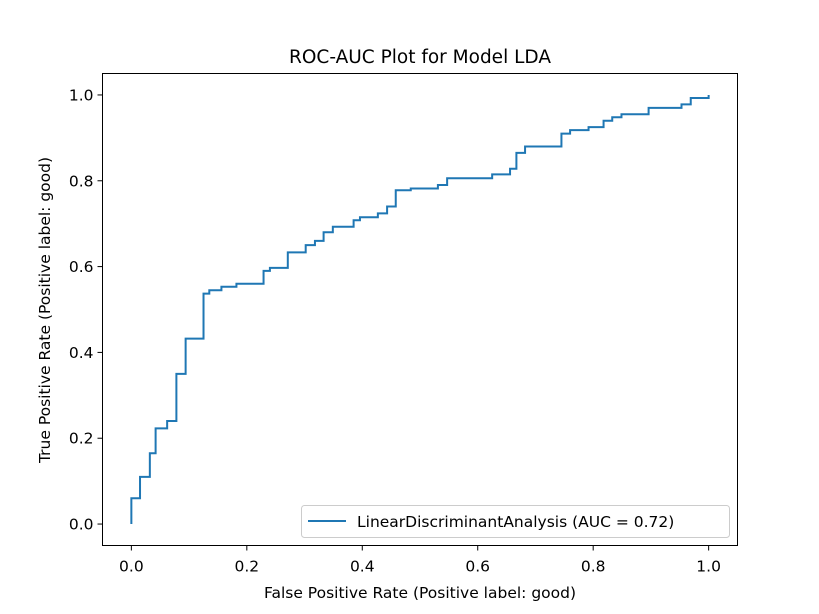  Describe the element at coordinates (81, 95) in the screenshot. I see `y-tick-label: 1.0` at that location.